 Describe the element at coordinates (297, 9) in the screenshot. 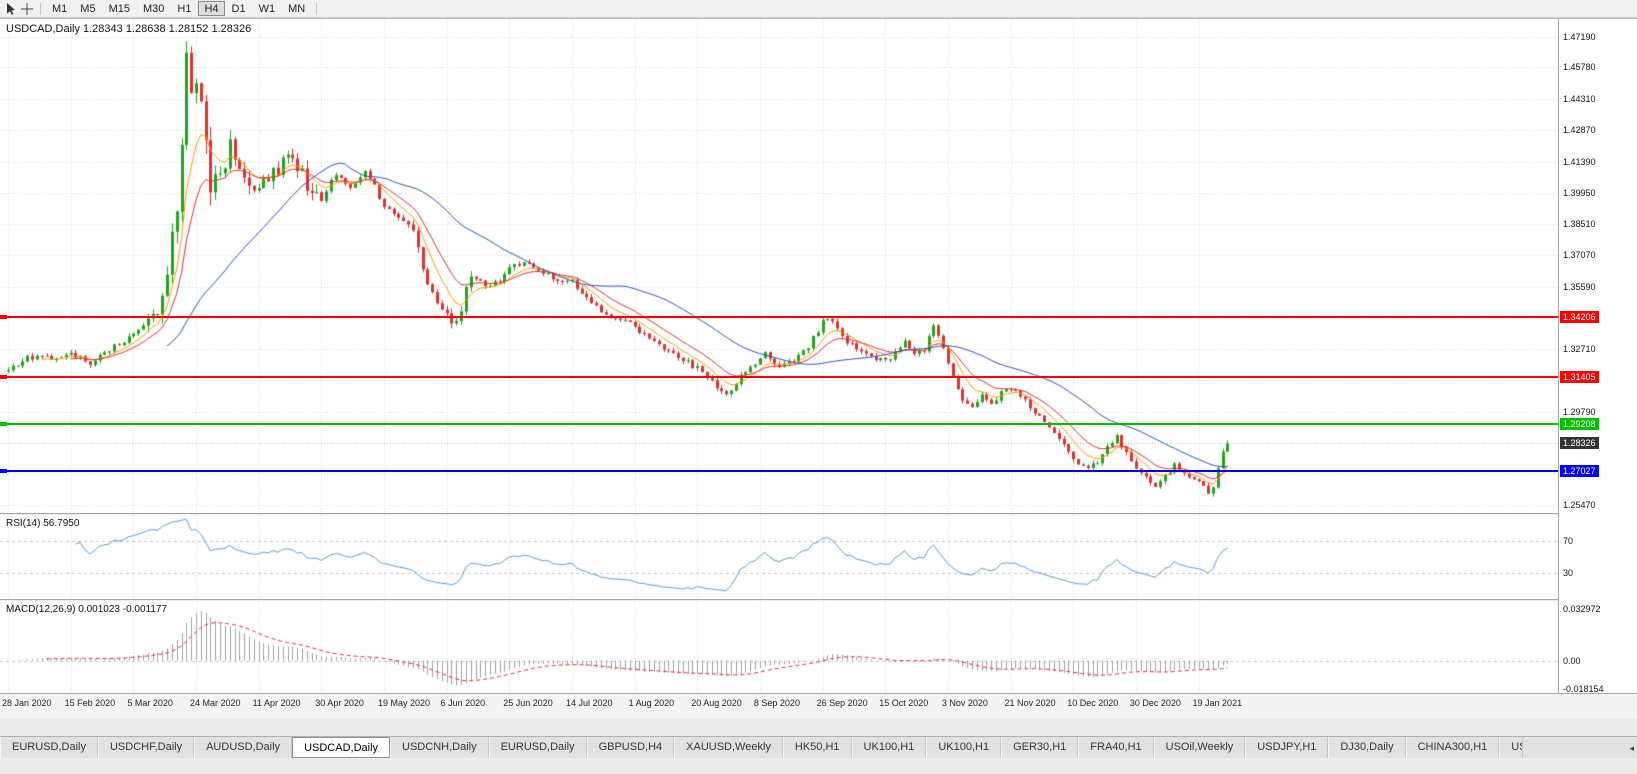

I see `timeframe-button-mn: MN` at that location.